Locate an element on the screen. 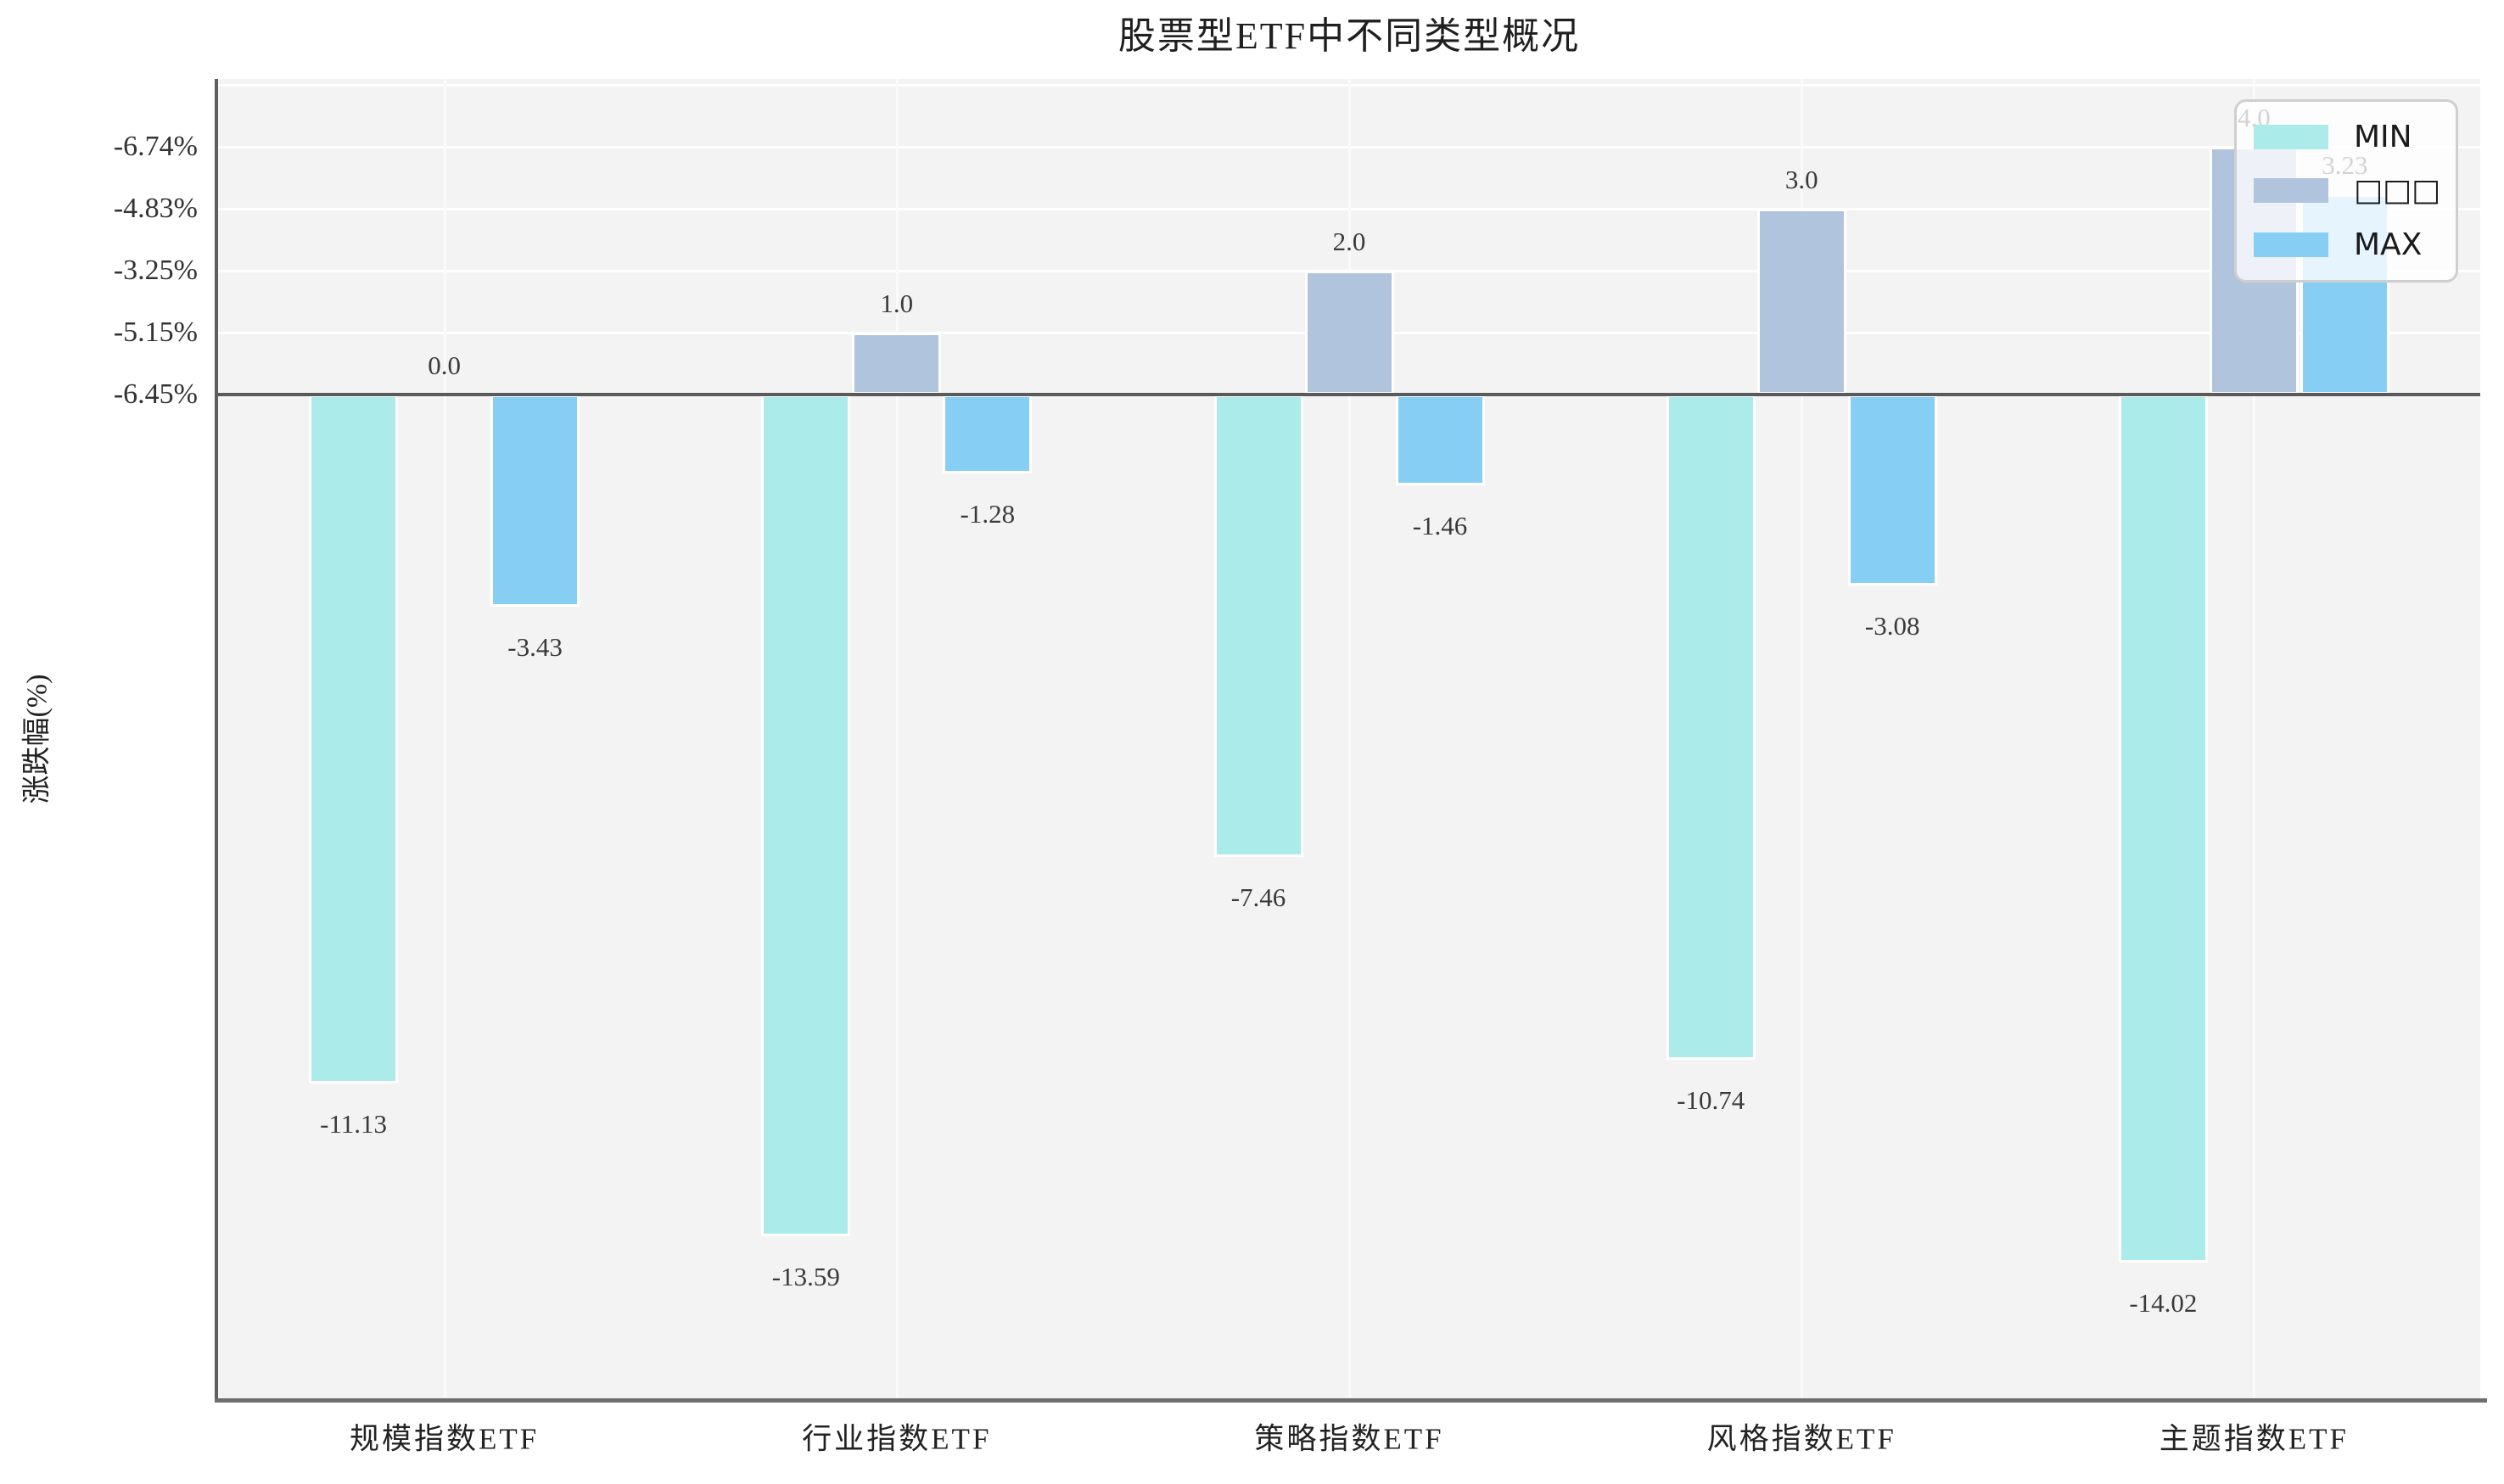  y-tick-label: -5.15% is located at coordinates (155, 332).